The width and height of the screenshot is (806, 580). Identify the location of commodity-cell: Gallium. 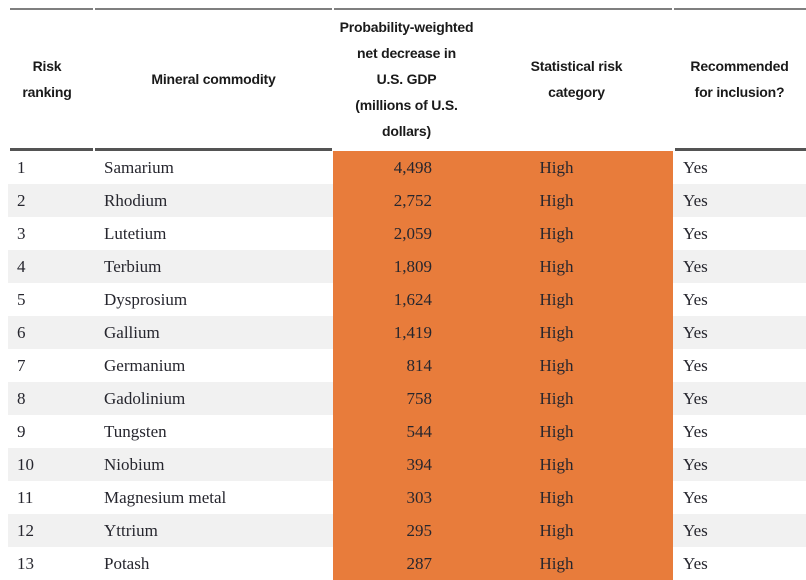
(213, 332).